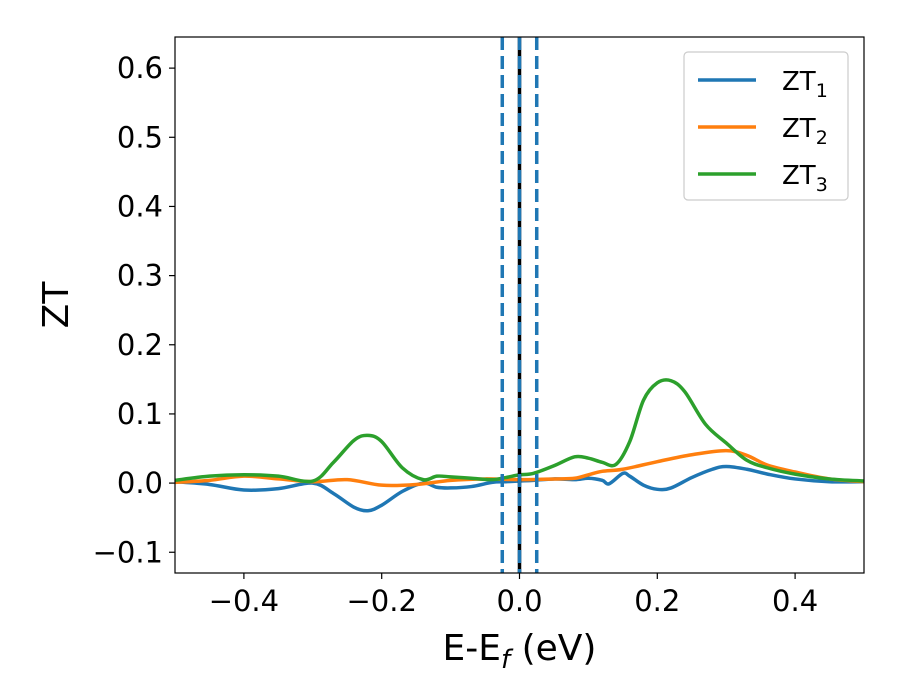 The height and width of the screenshot is (700, 900). What do you see at coordinates (472, 648) in the screenshot?
I see `x-axis-label-base: E-E` at bounding box center [472, 648].